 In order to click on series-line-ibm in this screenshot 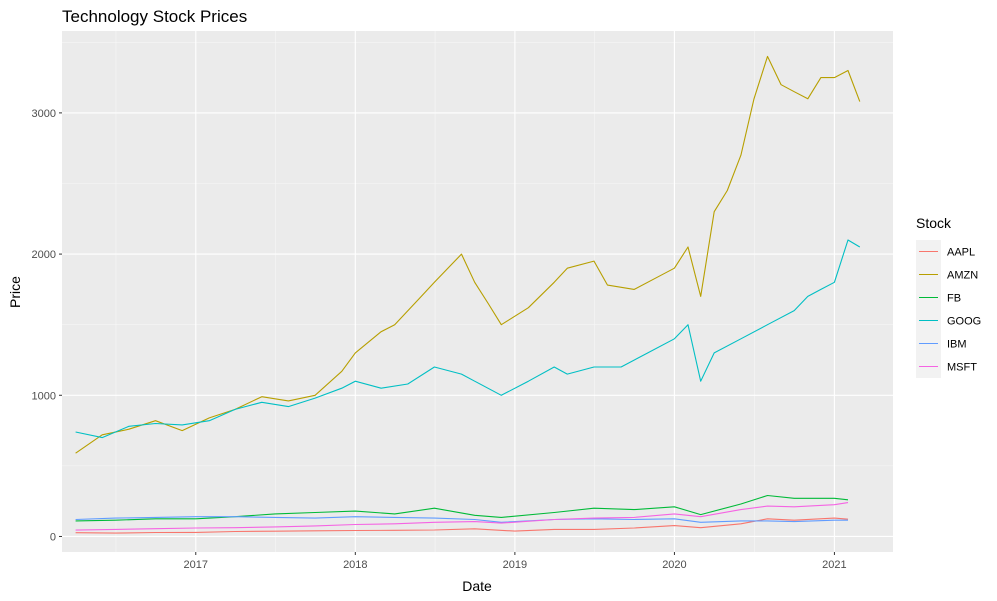, I will do `click(461, 519)`.